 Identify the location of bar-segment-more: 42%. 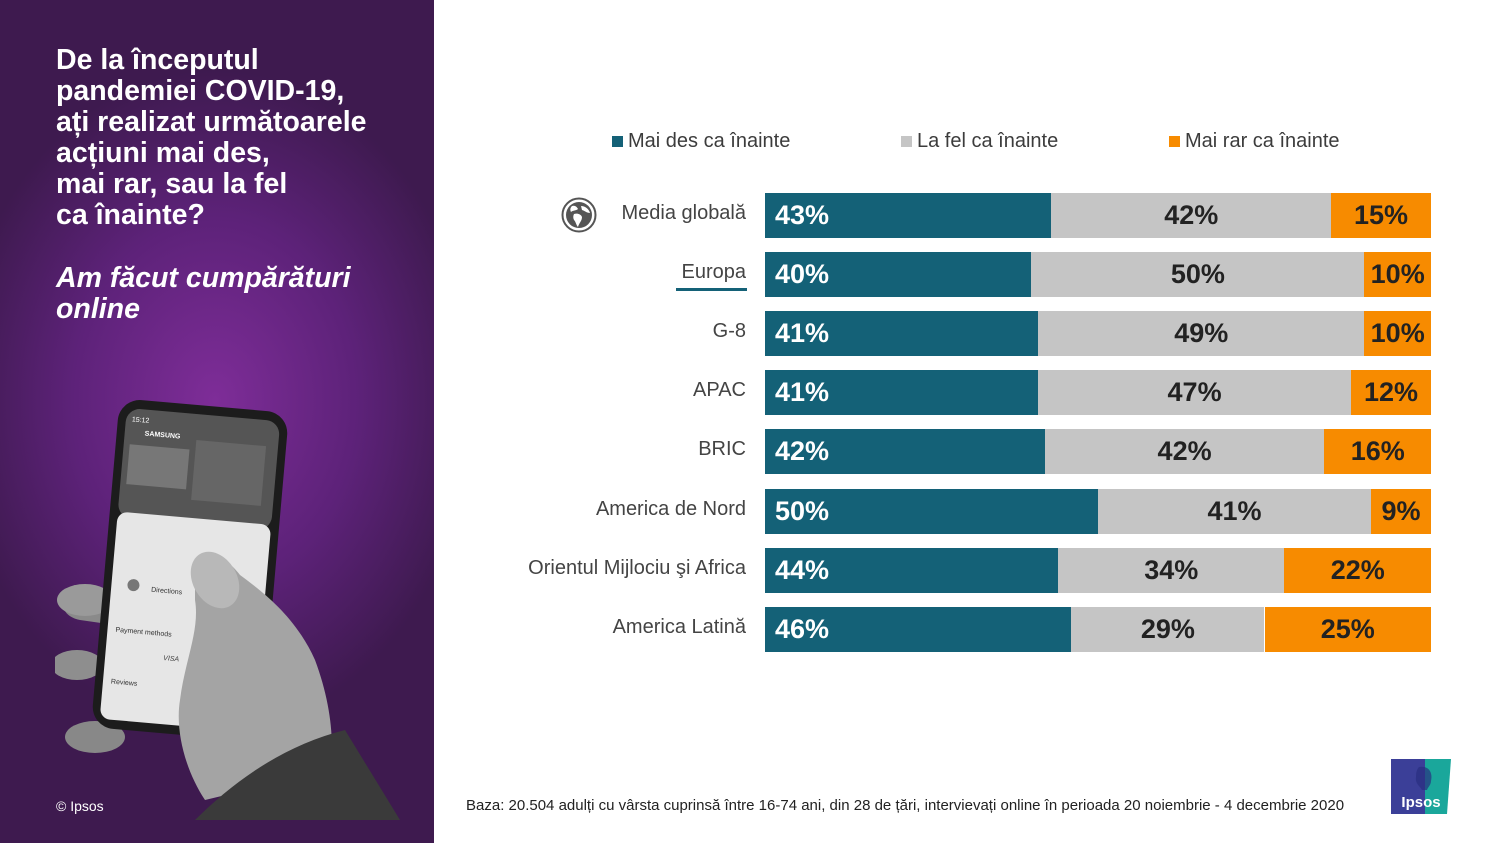
(905, 452).